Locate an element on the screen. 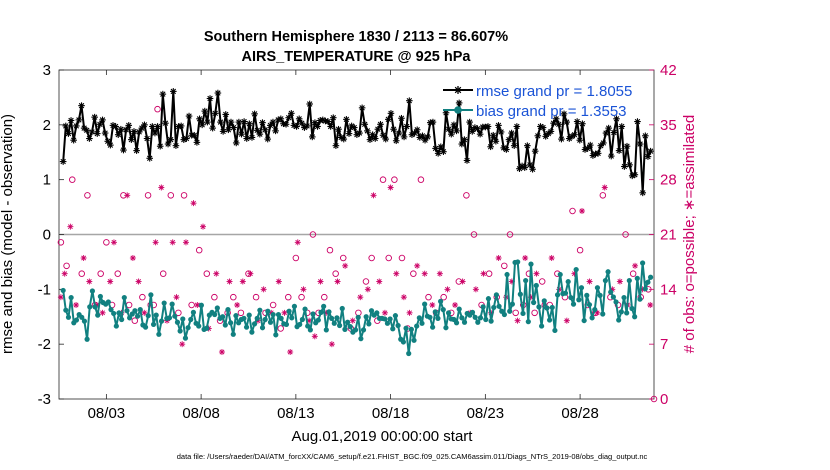 This screenshot has width=830, height=470. x-tick-label: 08/18 is located at coordinates (391, 413).